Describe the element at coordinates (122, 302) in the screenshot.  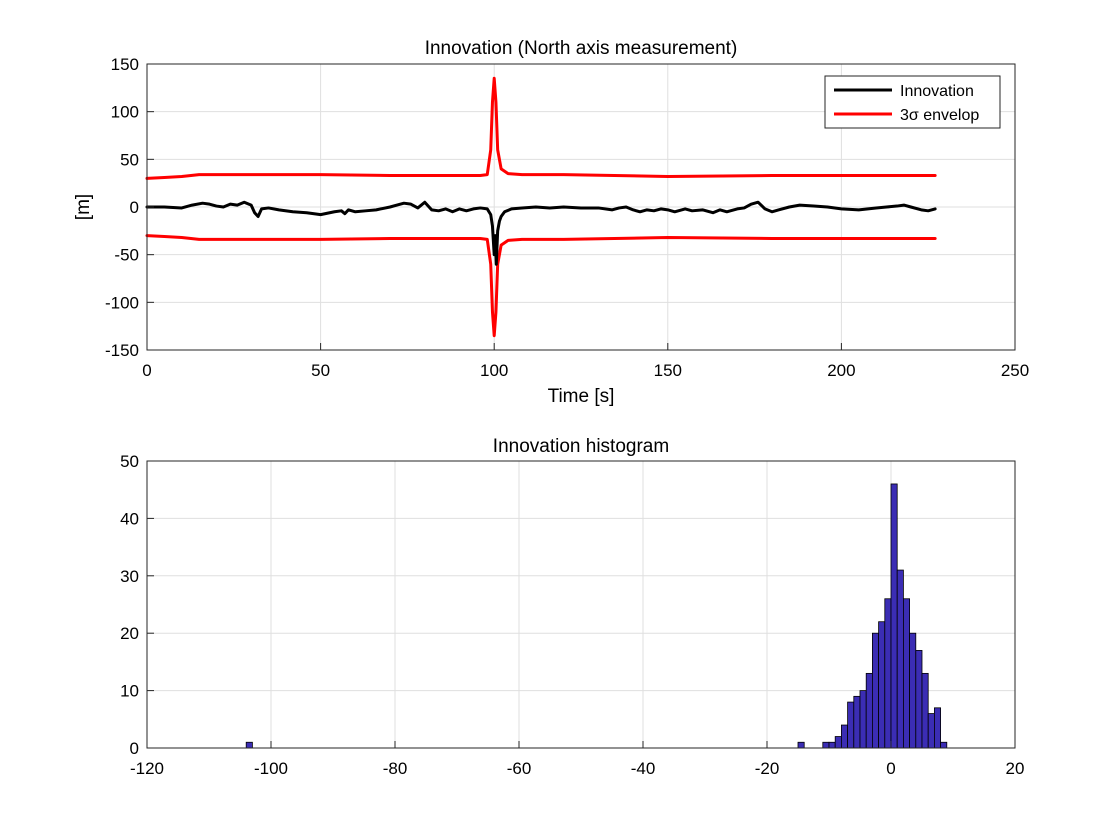
I see `top-ytick-label: -100` at that location.